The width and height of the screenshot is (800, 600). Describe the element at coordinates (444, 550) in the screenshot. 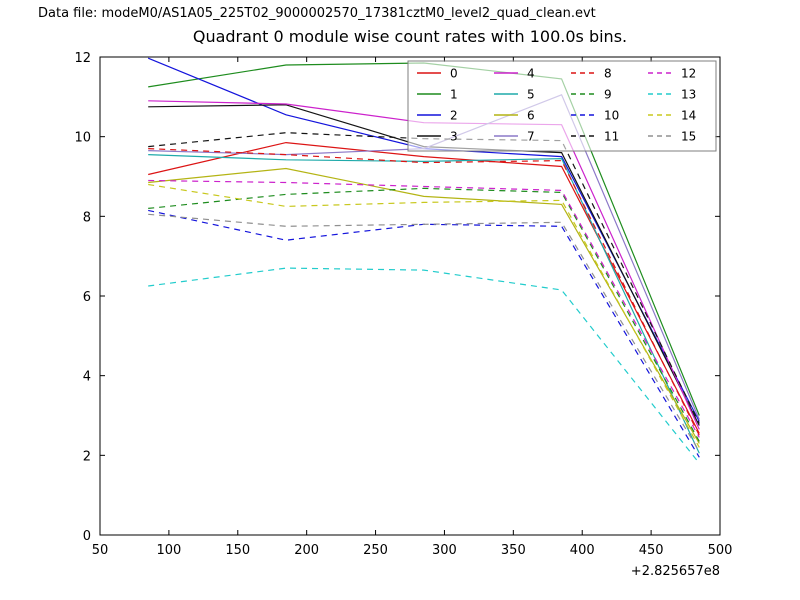

I see `x-tick-label: 300` at that location.